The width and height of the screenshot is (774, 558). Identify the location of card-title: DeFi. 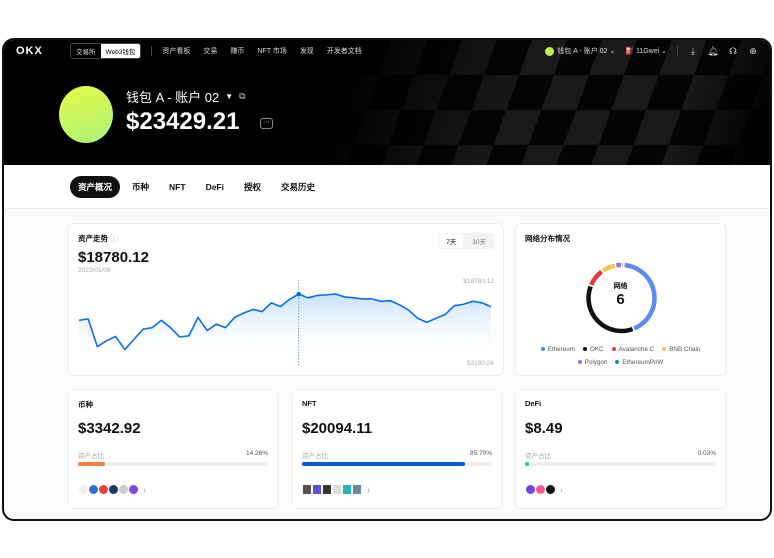
(533, 403).